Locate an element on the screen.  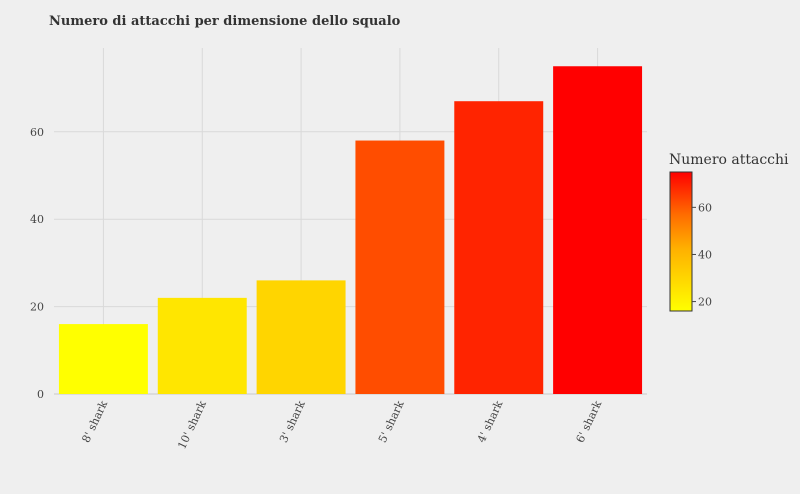
x-tick-label: 10' shark is located at coordinates (192, 424).